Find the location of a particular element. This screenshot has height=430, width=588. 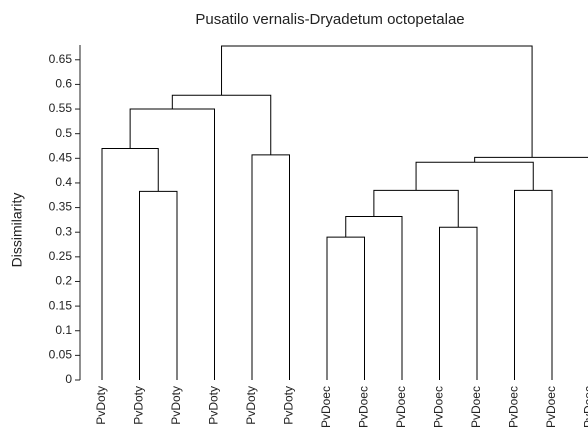

y-tick-label: 0.35 is located at coordinates (61, 207).